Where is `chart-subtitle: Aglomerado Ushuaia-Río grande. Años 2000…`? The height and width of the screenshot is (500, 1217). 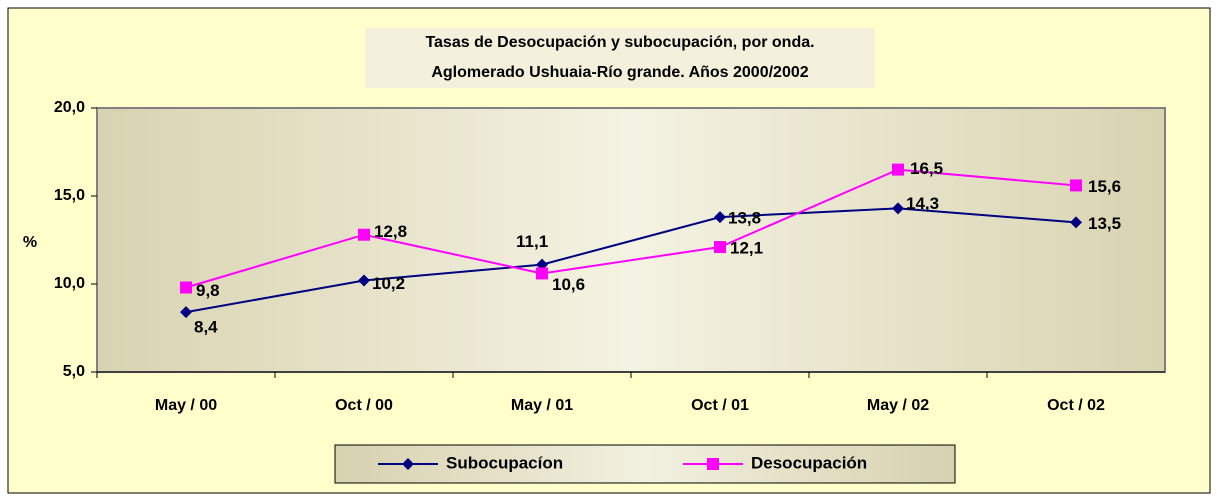 chart-subtitle: Aglomerado Ushuaia-Río grande. Años 2000… is located at coordinates (619, 72).